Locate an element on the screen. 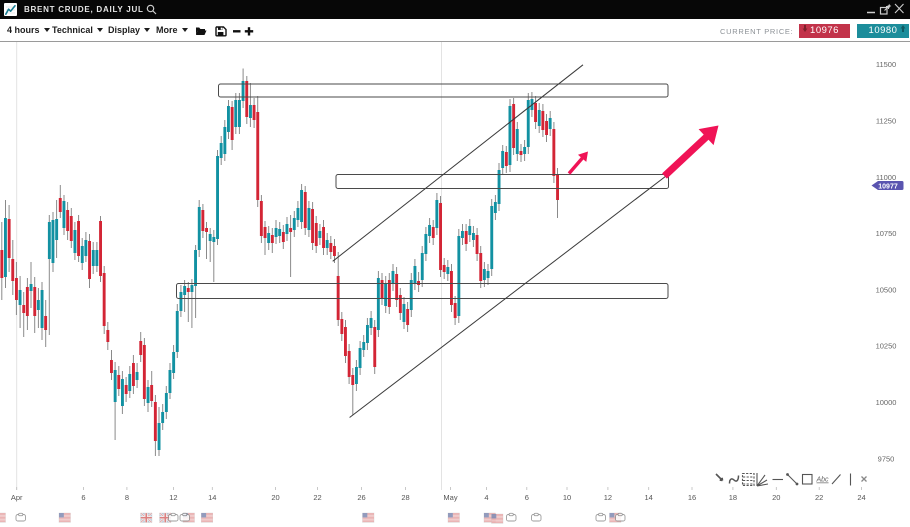  svg-text: 18 is located at coordinates (733, 497).